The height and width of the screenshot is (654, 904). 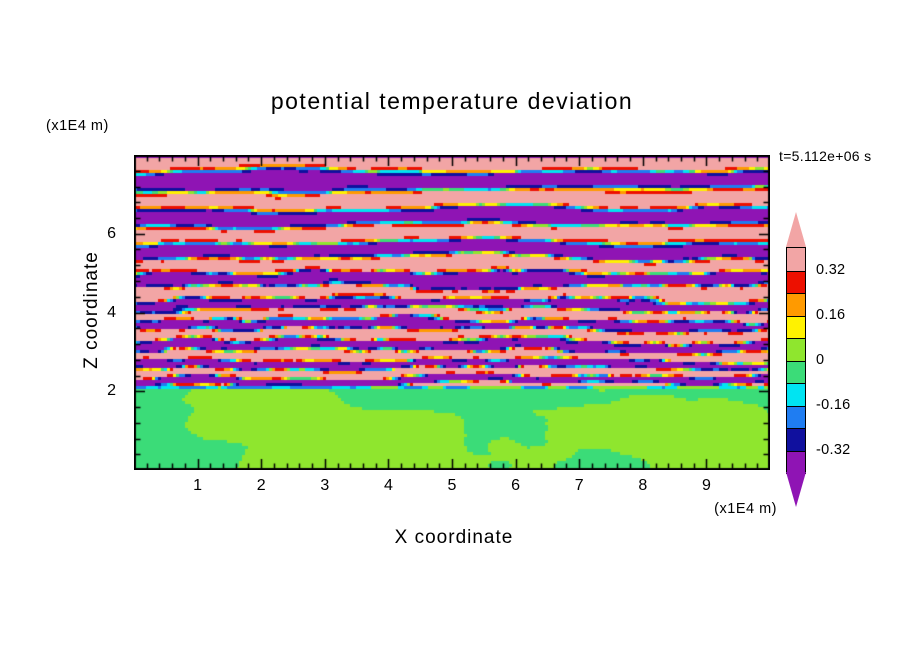 I want to click on x-tick-label: 4, so click(x=388, y=485).